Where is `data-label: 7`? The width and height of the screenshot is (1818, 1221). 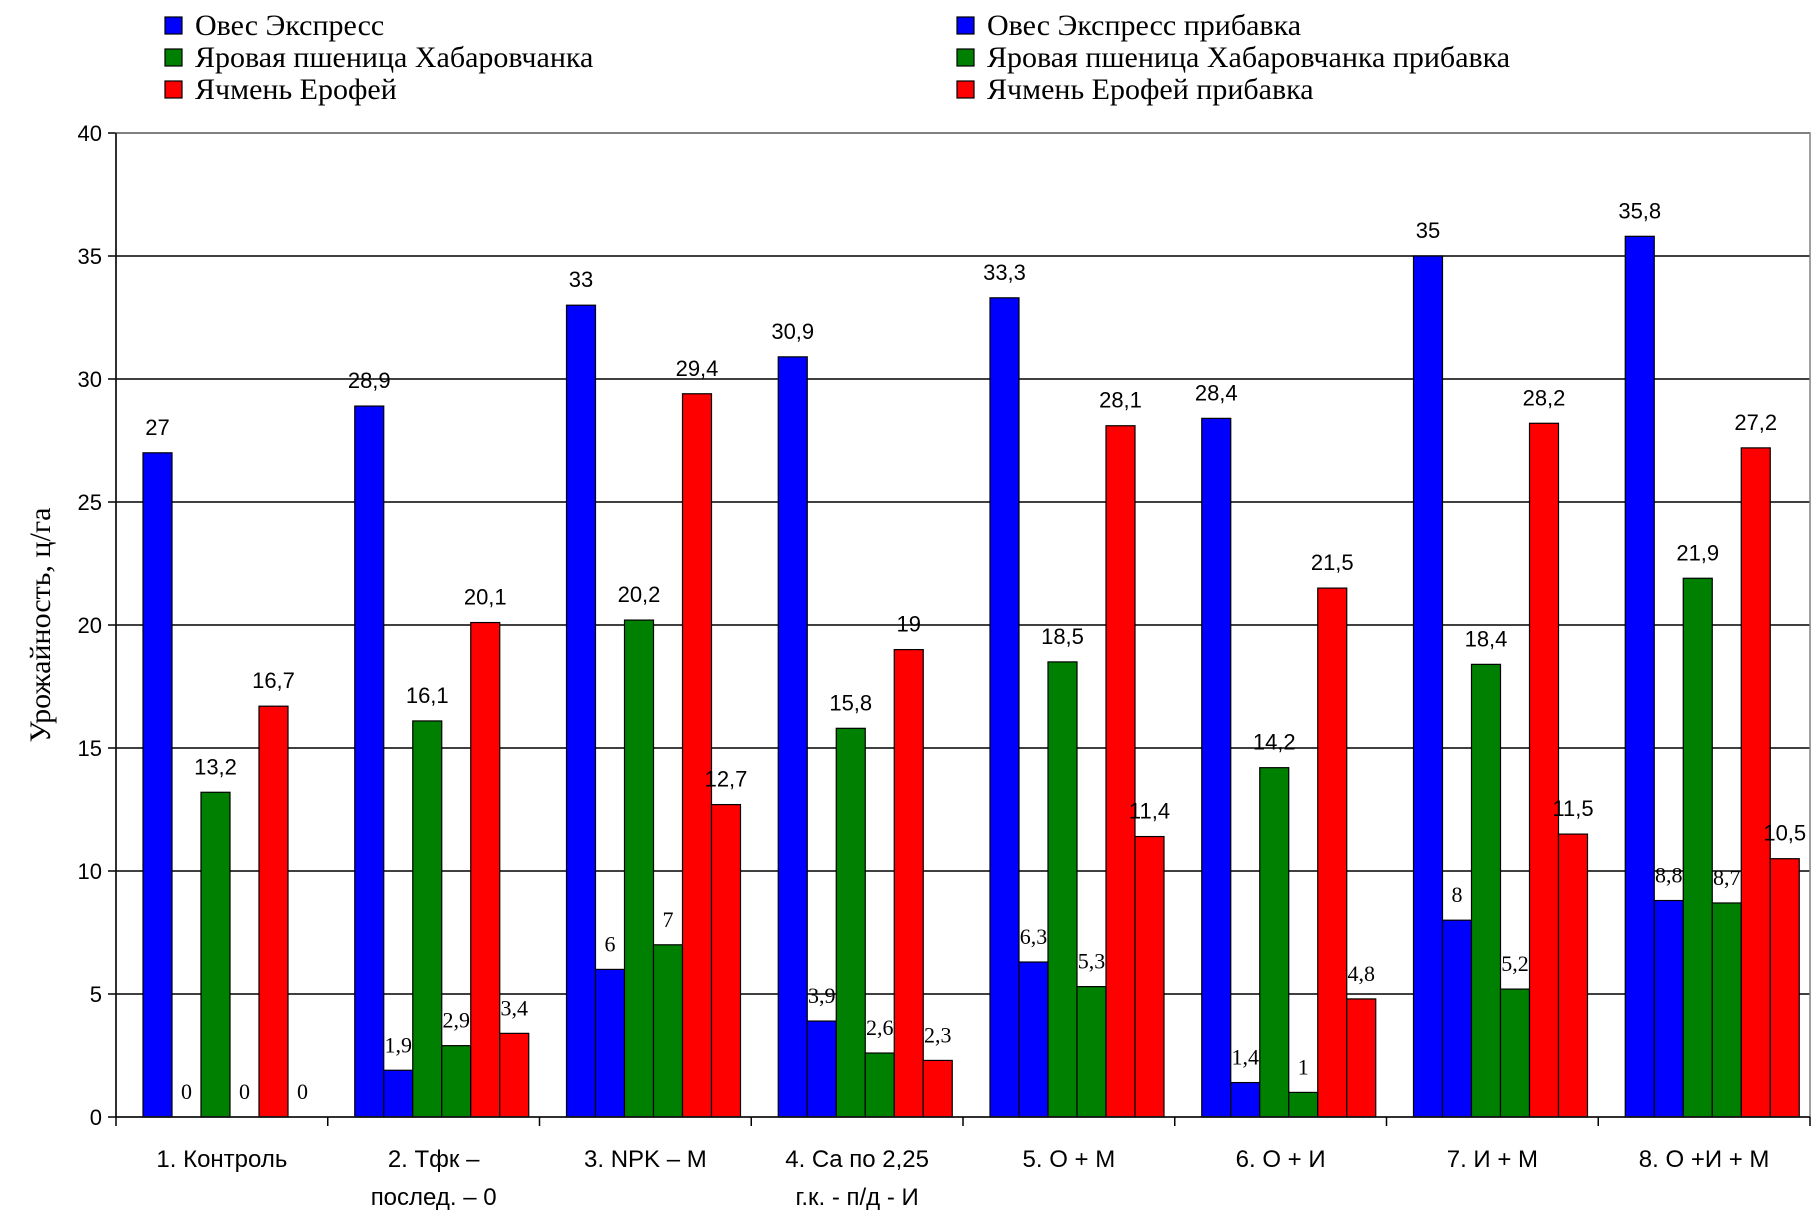
data-label: 7 is located at coordinates (668, 919).